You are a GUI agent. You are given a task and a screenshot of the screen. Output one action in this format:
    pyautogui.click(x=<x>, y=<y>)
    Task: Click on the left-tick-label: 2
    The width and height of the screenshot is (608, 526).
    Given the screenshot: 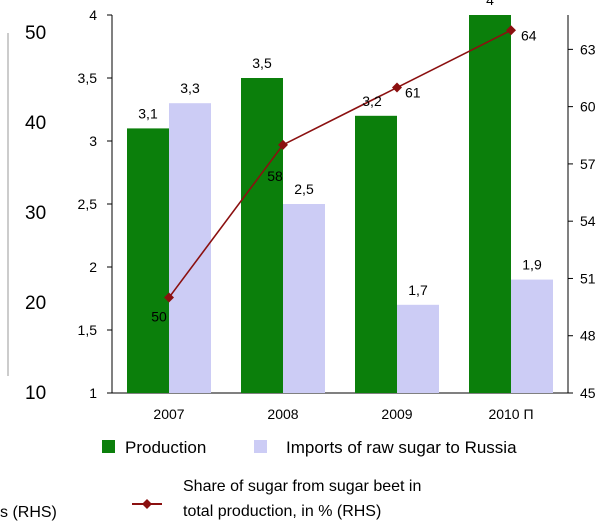 What is the action you would take?
    pyautogui.click(x=93, y=267)
    